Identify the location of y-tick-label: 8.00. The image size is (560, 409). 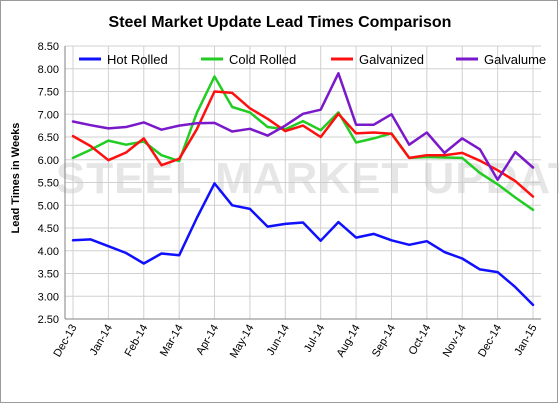
(48, 70).